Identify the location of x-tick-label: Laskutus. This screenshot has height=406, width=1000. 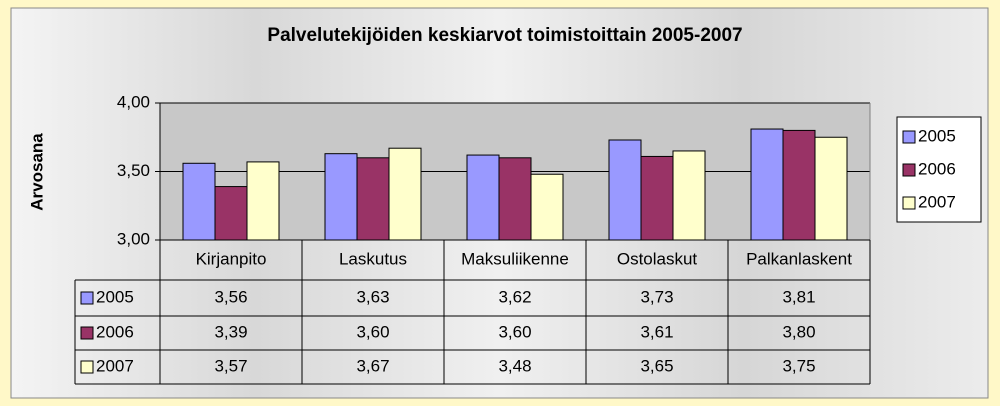
(373, 258).